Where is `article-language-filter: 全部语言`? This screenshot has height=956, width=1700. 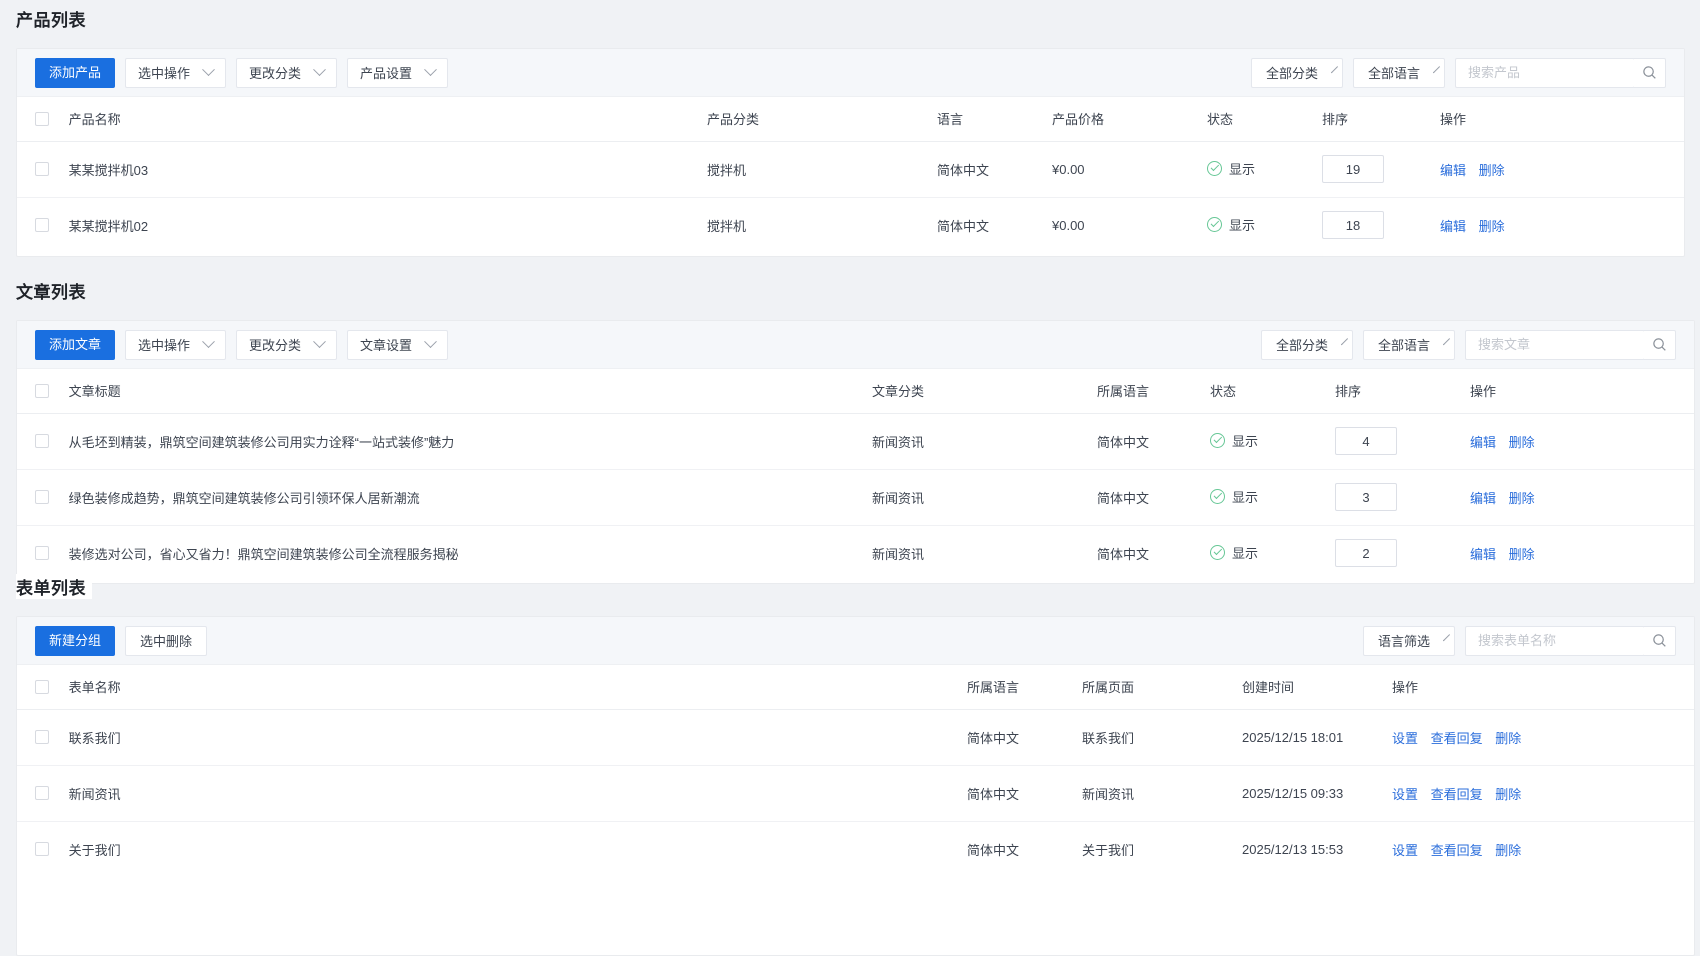
article-language-filter: 全部语言 is located at coordinates (1409, 344).